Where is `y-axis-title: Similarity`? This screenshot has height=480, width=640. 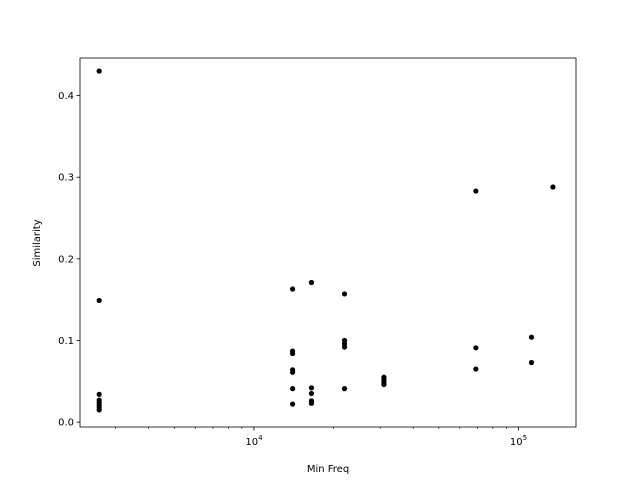 y-axis-title: Similarity is located at coordinates (37, 242).